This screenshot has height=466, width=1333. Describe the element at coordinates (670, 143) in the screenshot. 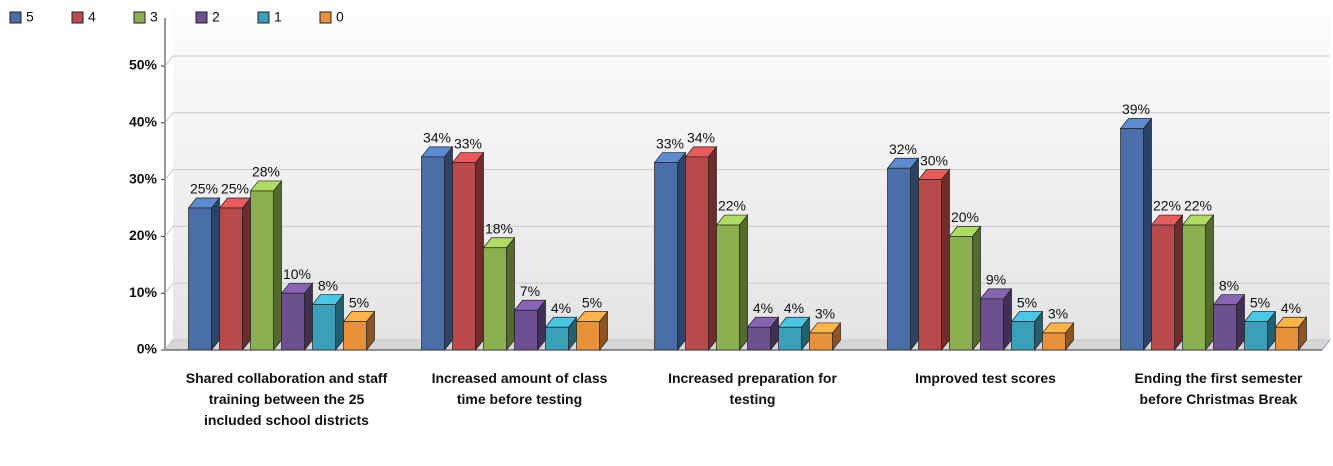

I see `value-label: 33%` at that location.